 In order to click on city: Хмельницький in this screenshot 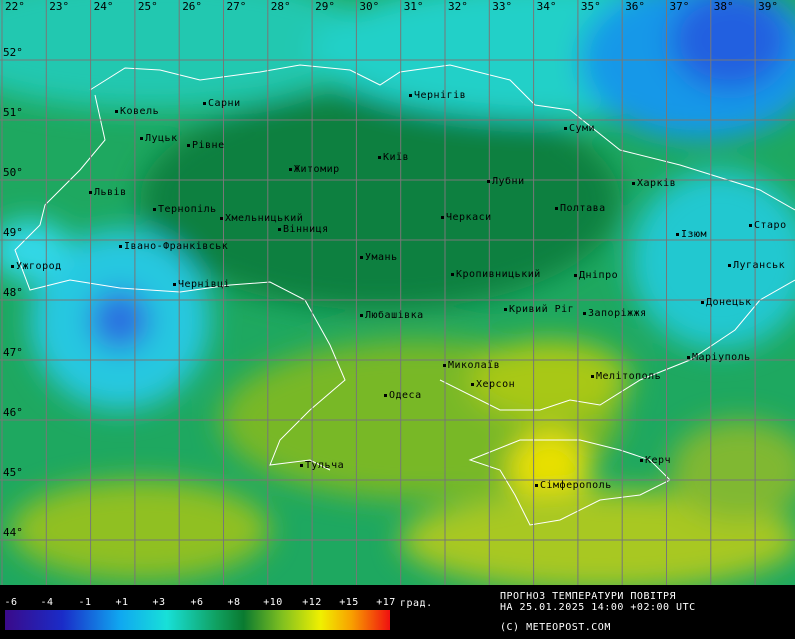, I will do `click(264, 218)`.